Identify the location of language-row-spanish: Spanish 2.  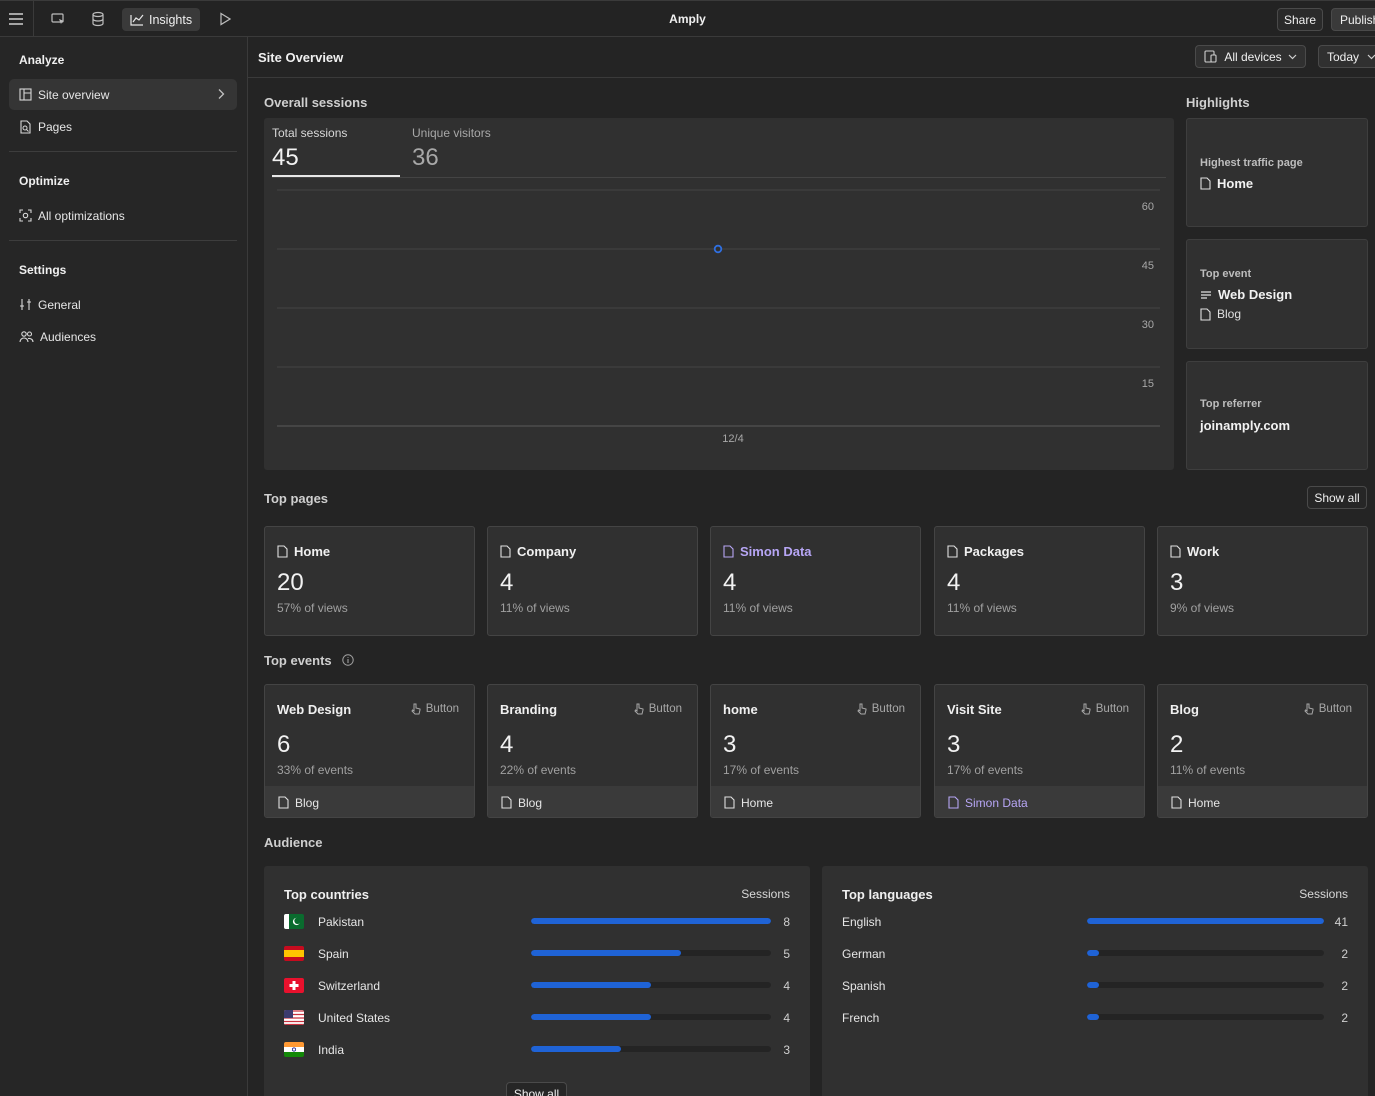
(1095, 987).